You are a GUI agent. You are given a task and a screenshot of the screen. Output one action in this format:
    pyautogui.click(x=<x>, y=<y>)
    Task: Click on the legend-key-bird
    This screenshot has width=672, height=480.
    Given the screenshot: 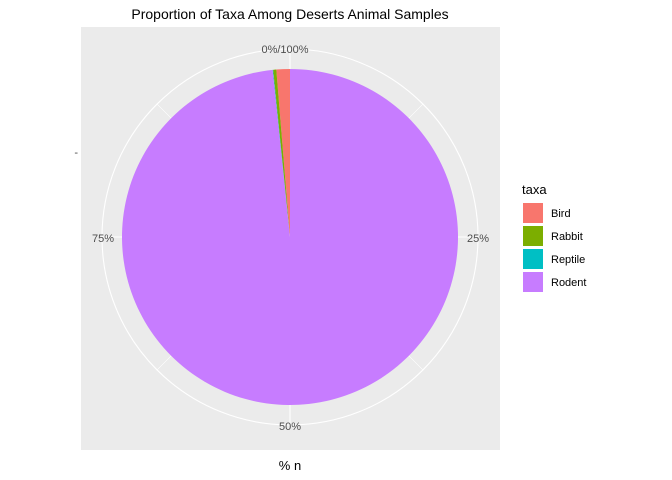 What is the action you would take?
    pyautogui.click(x=533, y=213)
    